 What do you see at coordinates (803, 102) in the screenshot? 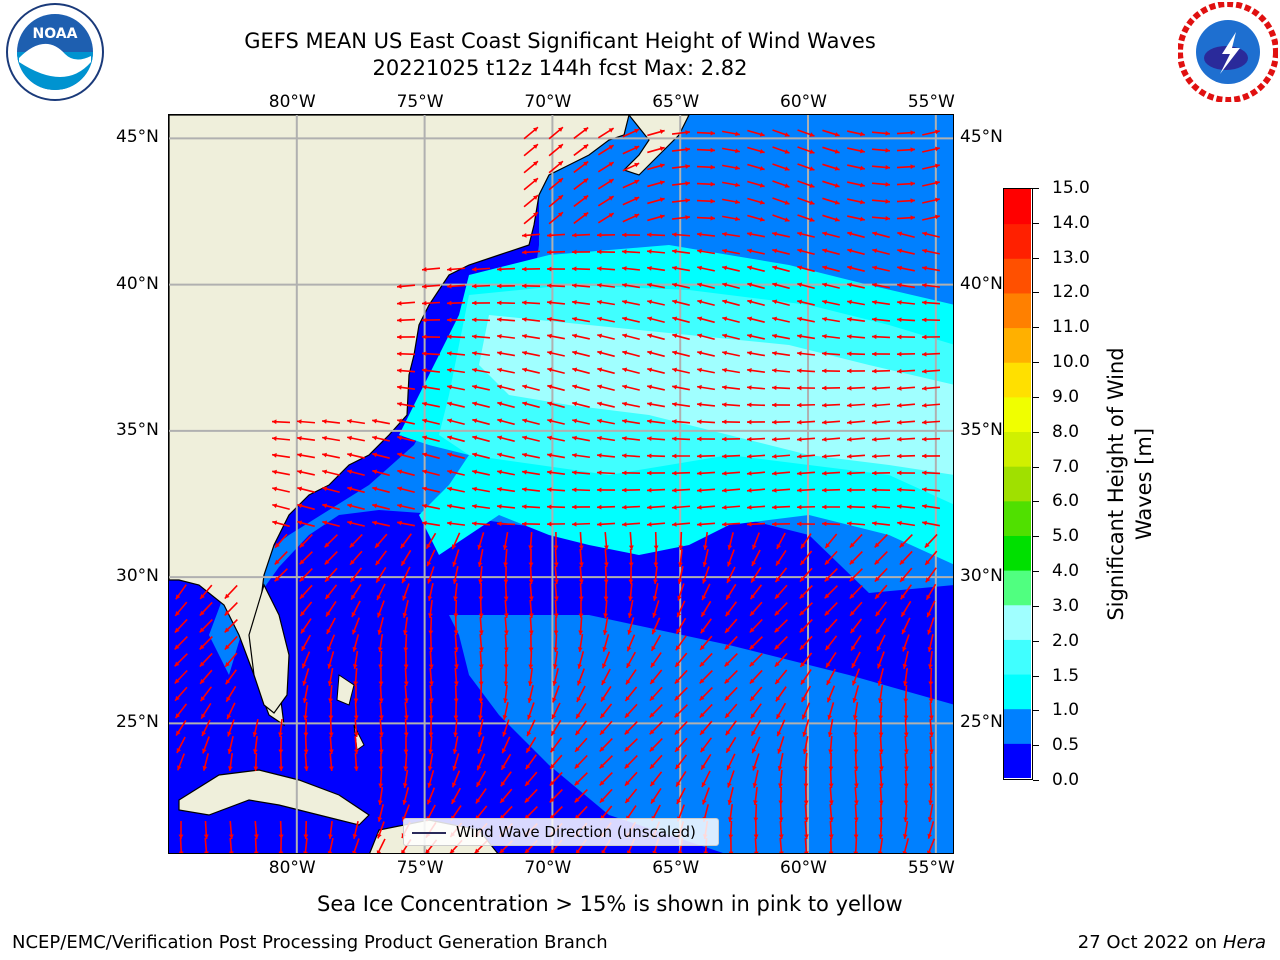
I see `lon-label-top: 60°W` at bounding box center [803, 102].